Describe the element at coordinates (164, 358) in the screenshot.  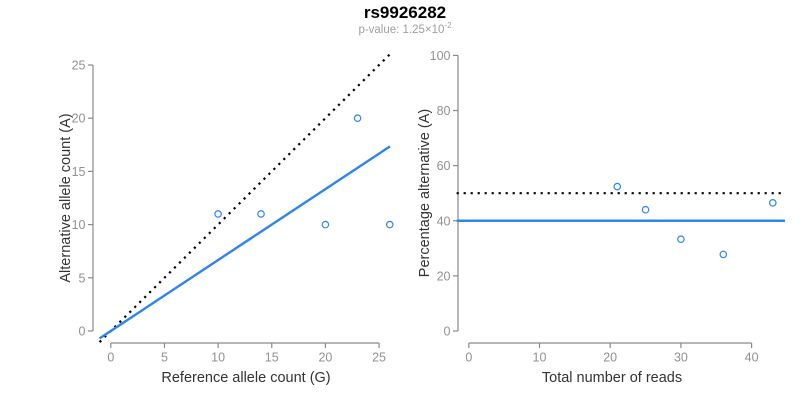
I see `x-tick-label: 5` at that location.